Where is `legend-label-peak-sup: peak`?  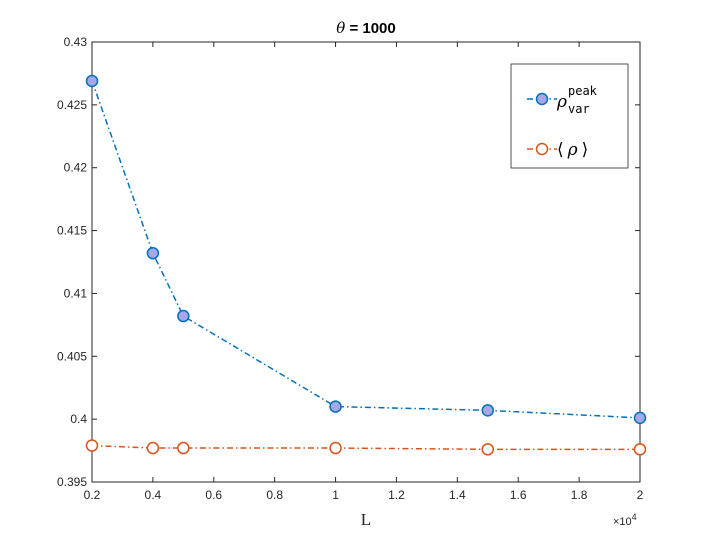 legend-label-peak-sup: peak is located at coordinates (583, 91).